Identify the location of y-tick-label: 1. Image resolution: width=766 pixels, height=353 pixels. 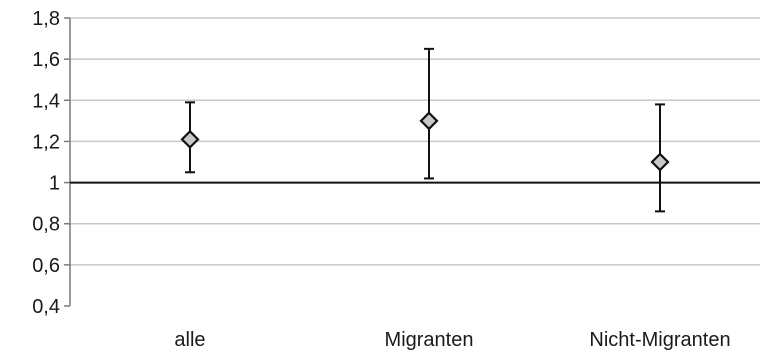
(54, 184).